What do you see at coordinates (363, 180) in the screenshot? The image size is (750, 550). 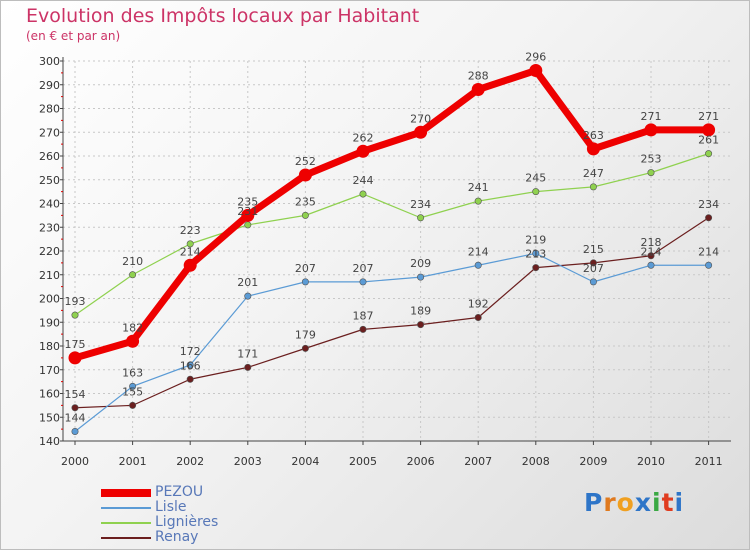 I see `data-label: 244` at bounding box center [363, 180].